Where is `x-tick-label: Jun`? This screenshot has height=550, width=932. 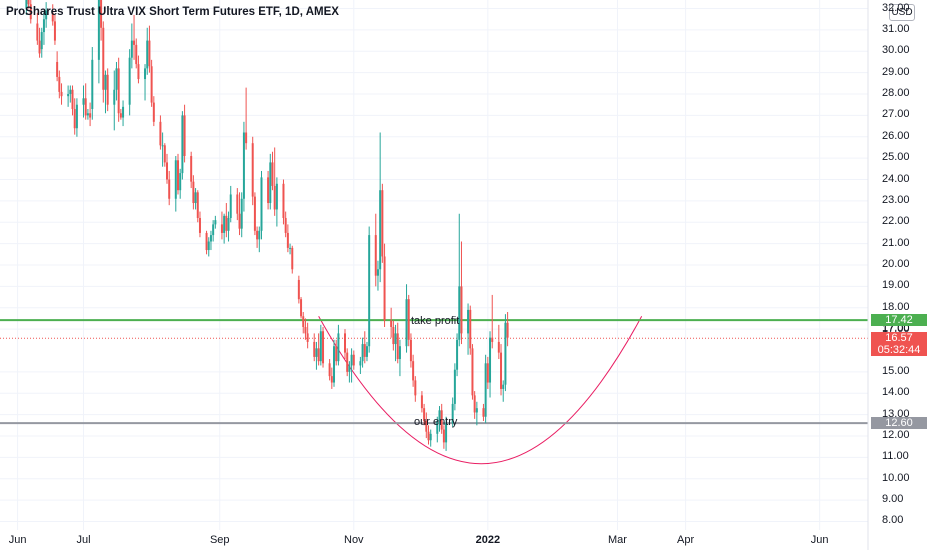
x-tick-label: Jun is located at coordinates (819, 540).